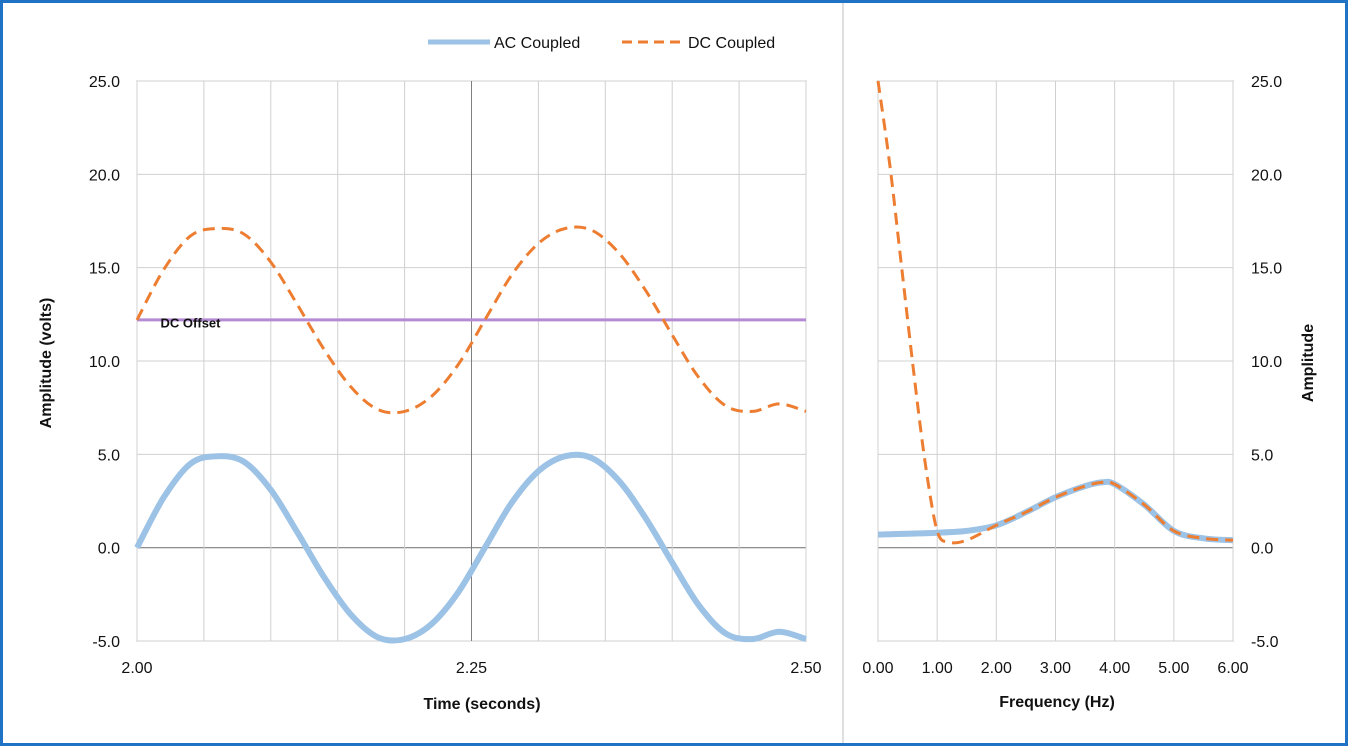 The image size is (1348, 746). What do you see at coordinates (877, 668) in the screenshot?
I see `x-tick-label: 0.00` at bounding box center [877, 668].